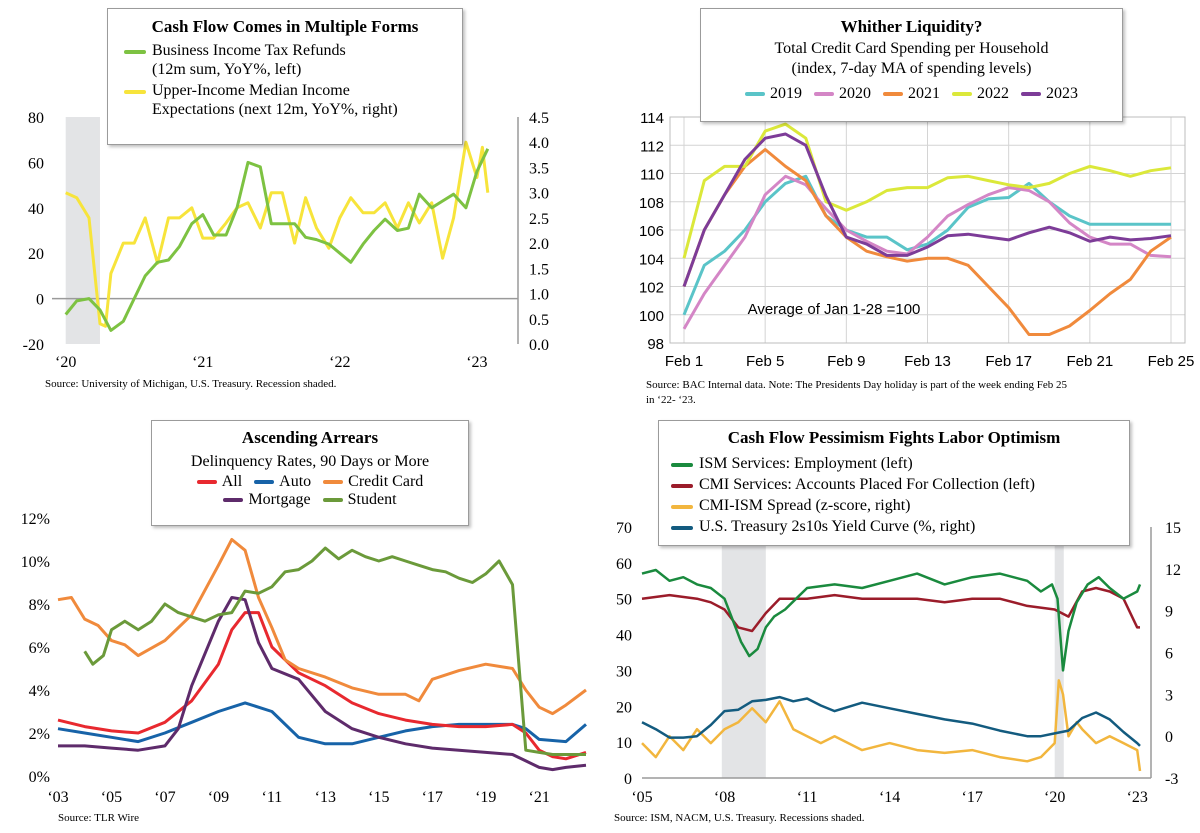  What do you see at coordinates (232, 481) in the screenshot?
I see `legend-label: All` at bounding box center [232, 481].